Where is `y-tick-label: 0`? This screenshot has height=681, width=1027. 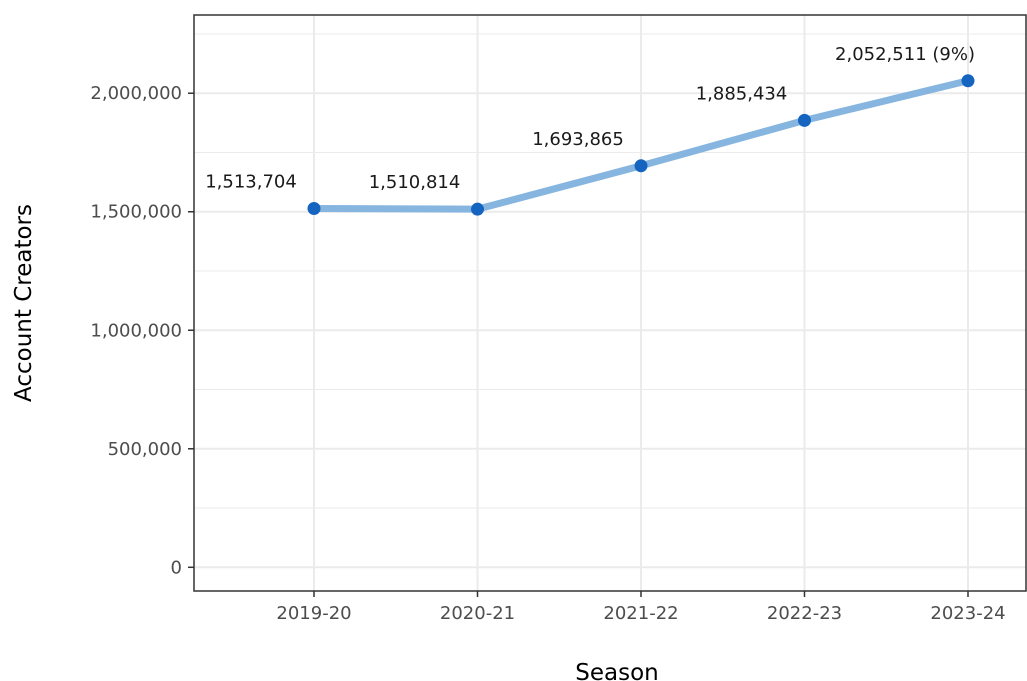
y-tick-label: 0 is located at coordinates (176, 567).